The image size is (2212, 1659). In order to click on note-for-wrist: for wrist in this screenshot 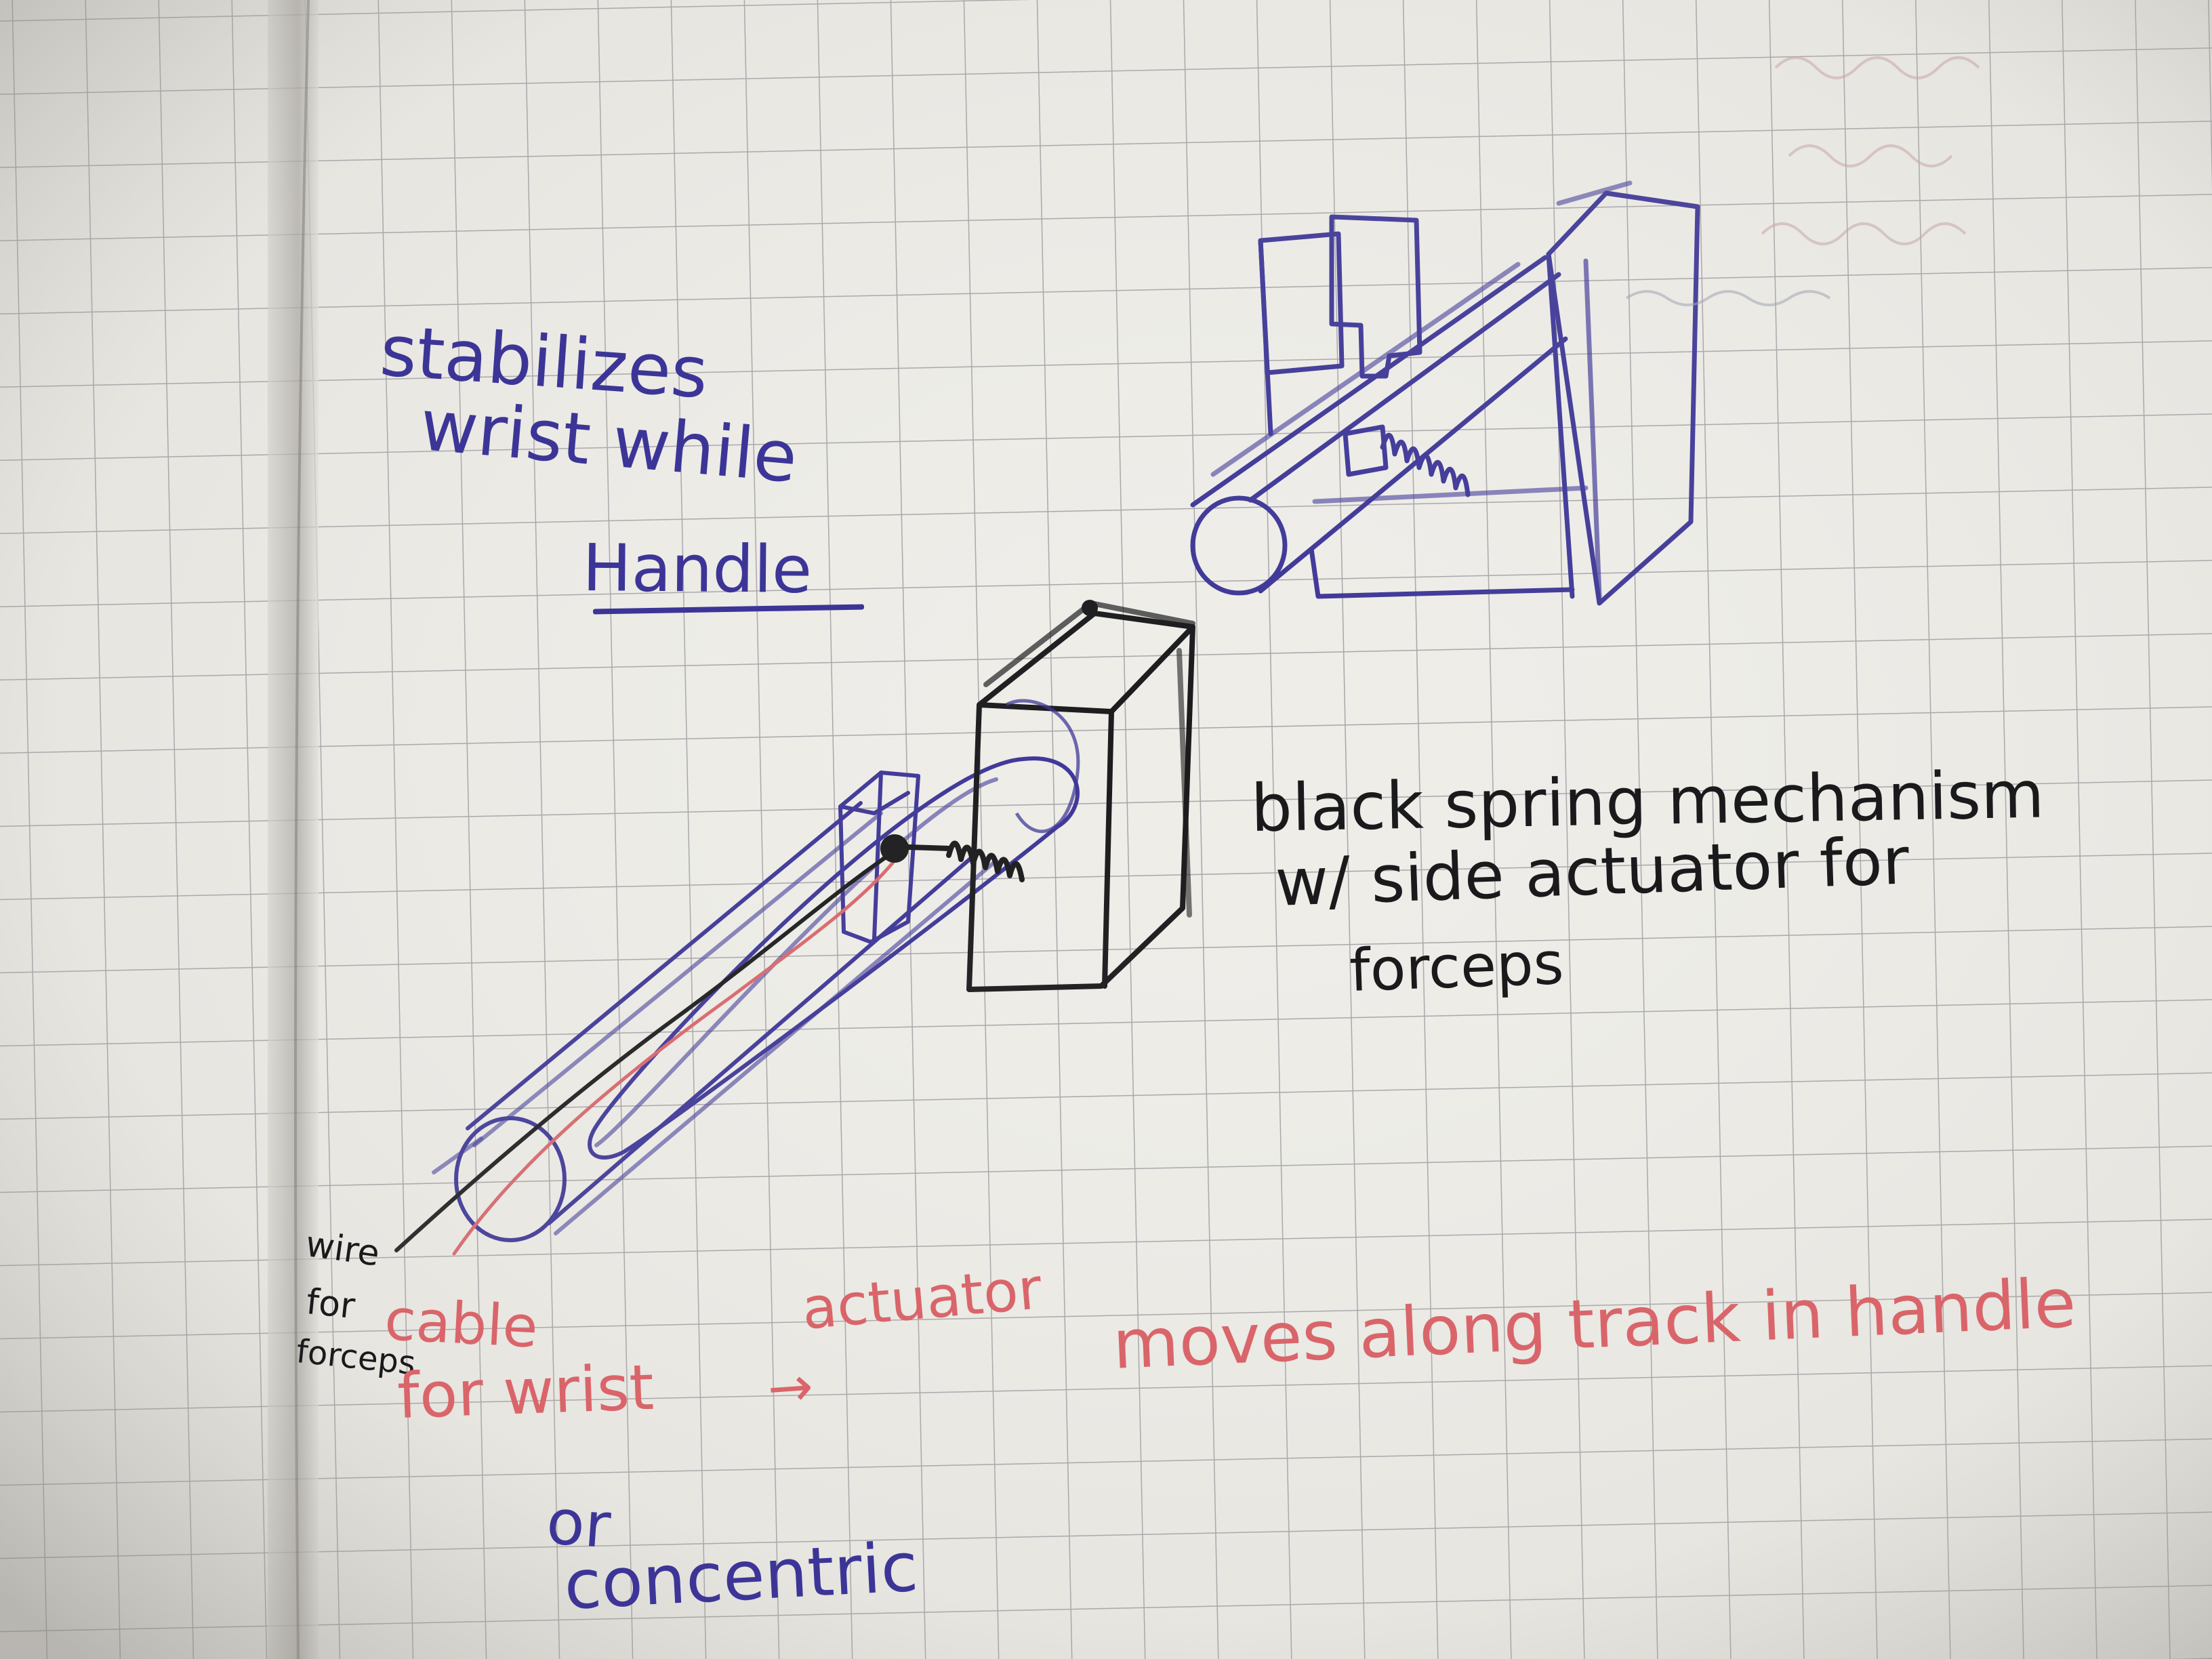, I will do `click(525, 1392)`.